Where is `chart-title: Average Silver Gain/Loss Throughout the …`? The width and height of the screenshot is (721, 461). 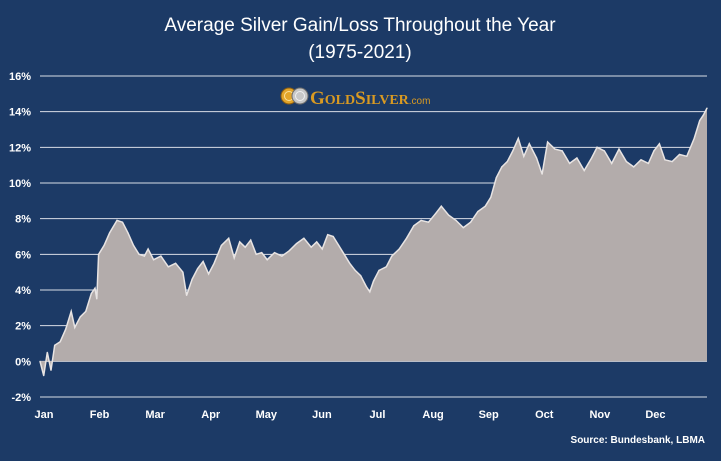 chart-title: Average Silver Gain/Loss Throughout the … is located at coordinates (360, 25).